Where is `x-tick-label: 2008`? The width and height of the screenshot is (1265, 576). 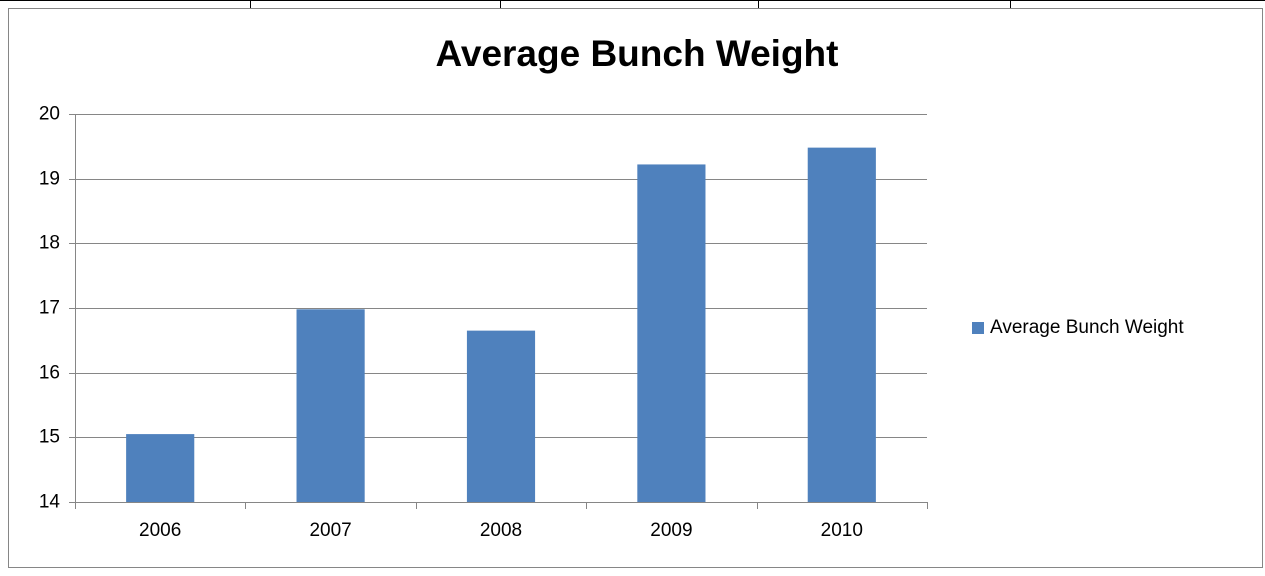
x-tick-label: 2008 is located at coordinates (501, 530).